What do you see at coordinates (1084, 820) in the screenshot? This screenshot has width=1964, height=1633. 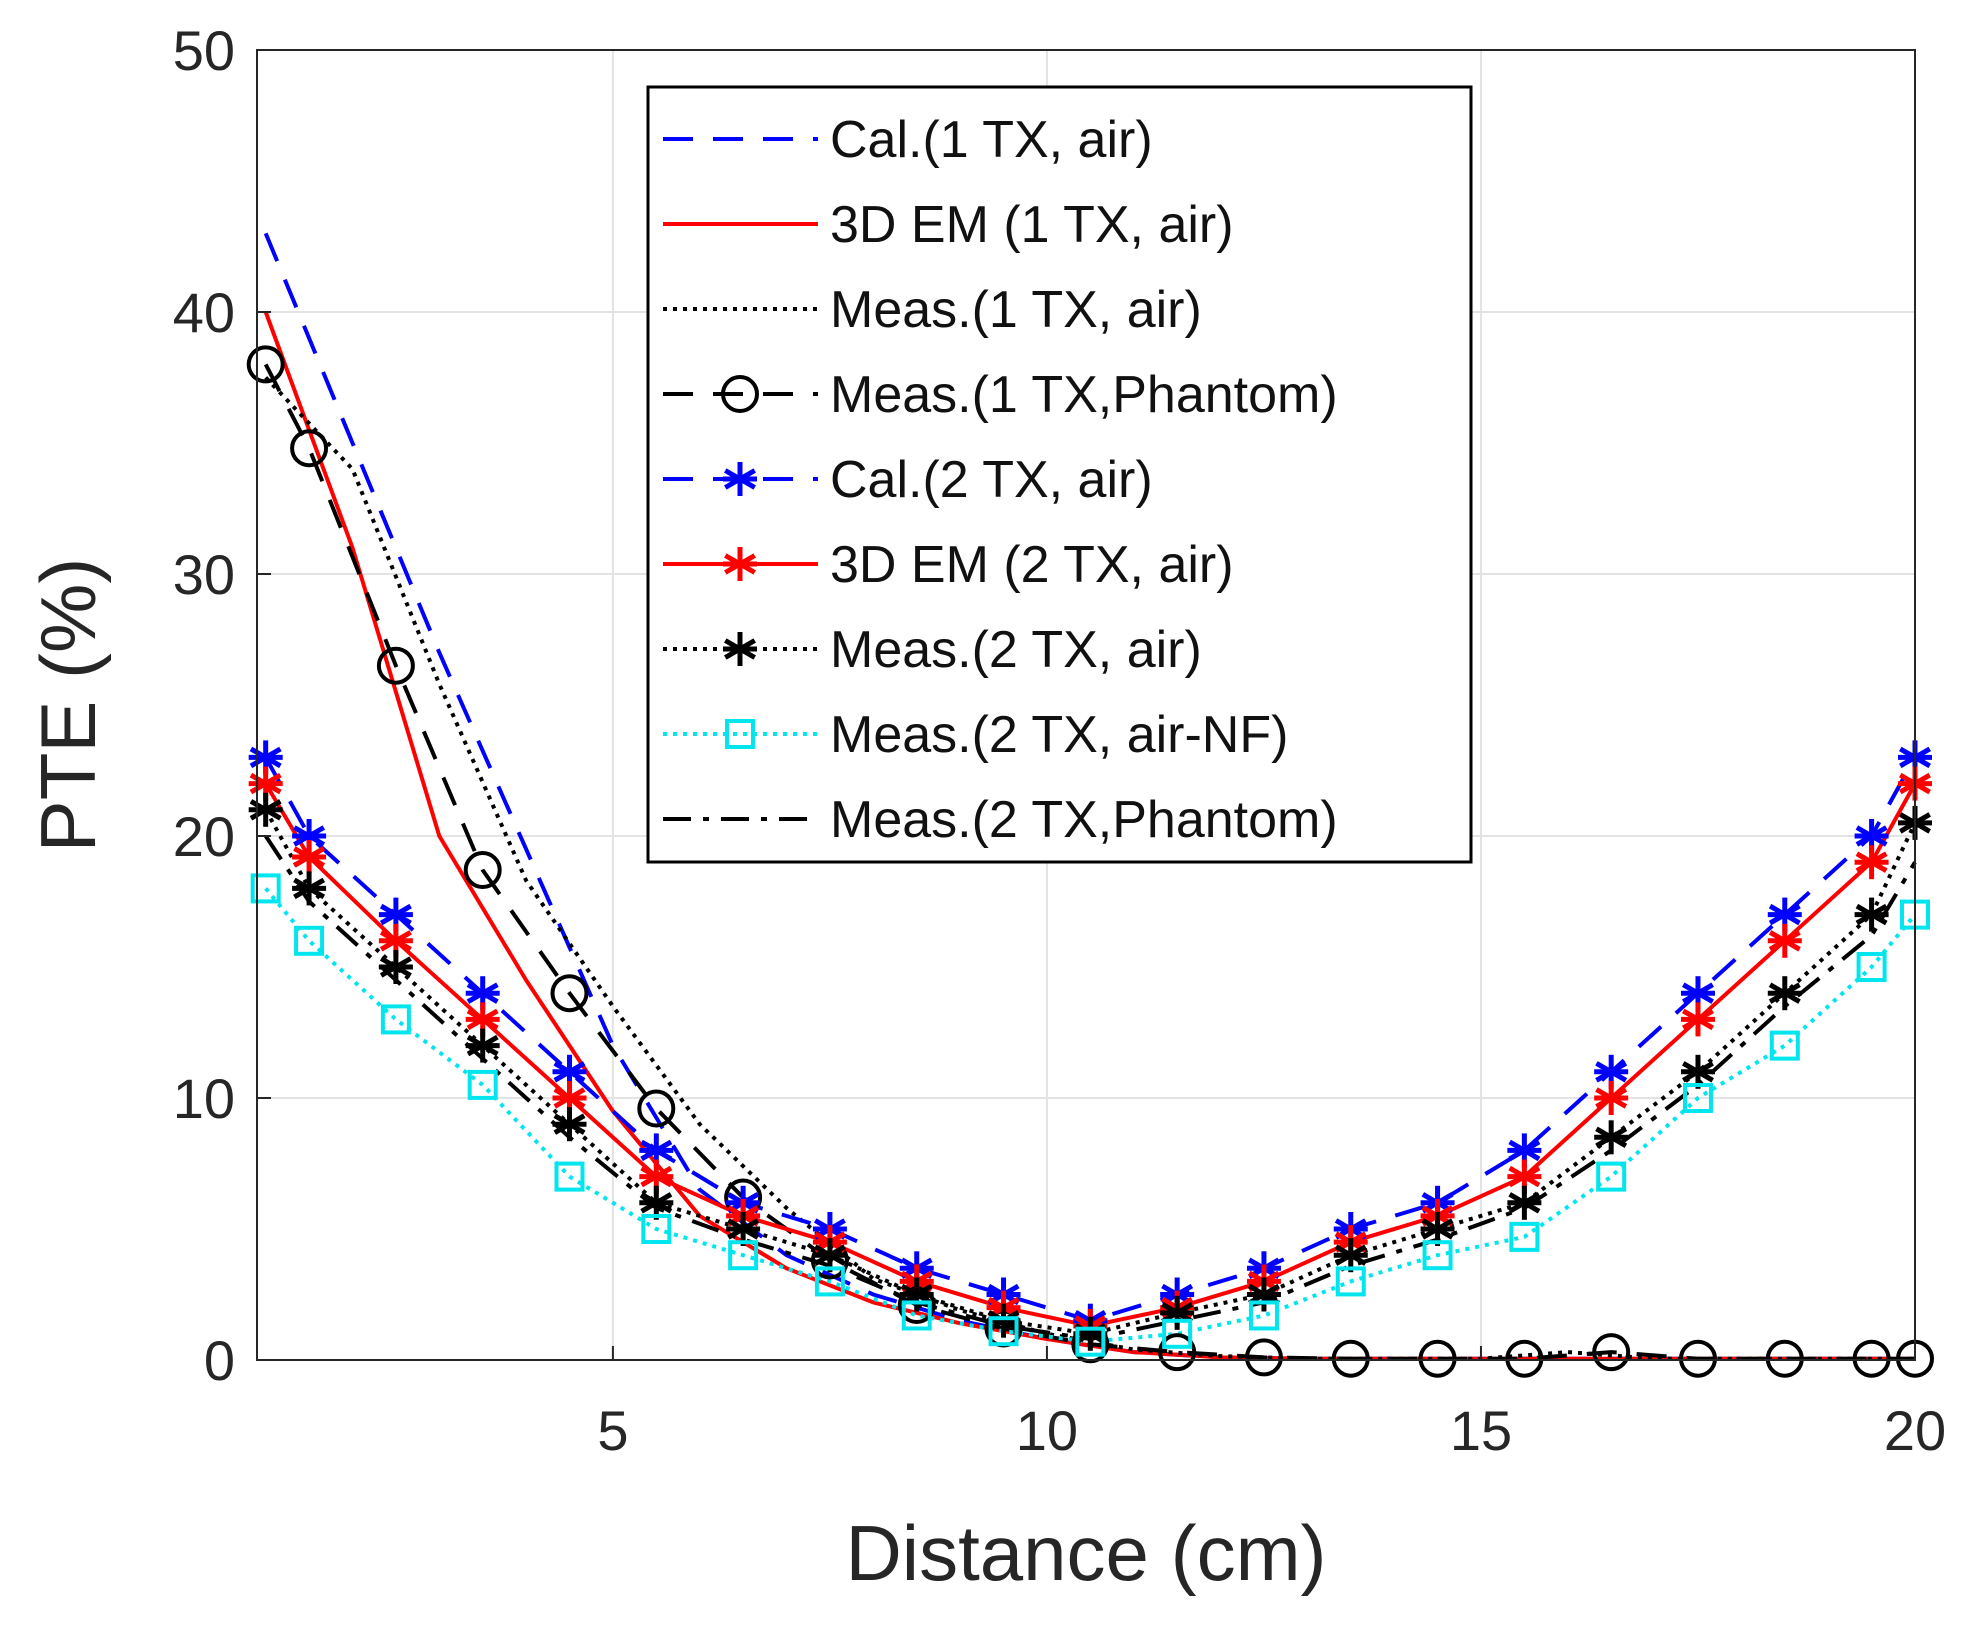 I see `legend-label: Meas.(2 TX,Phantom)` at bounding box center [1084, 820].